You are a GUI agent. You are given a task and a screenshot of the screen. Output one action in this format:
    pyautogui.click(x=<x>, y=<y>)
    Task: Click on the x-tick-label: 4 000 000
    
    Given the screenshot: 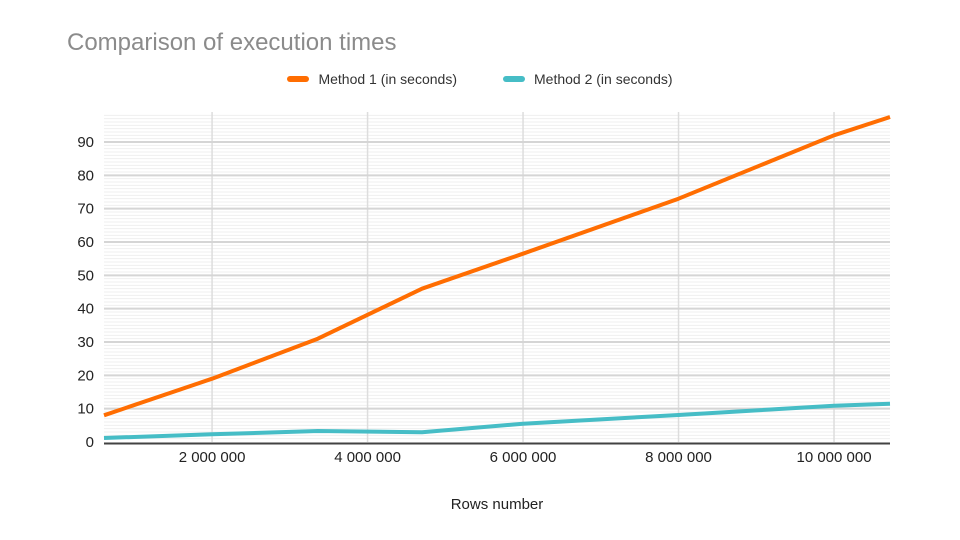 What is the action you would take?
    pyautogui.click(x=367, y=457)
    